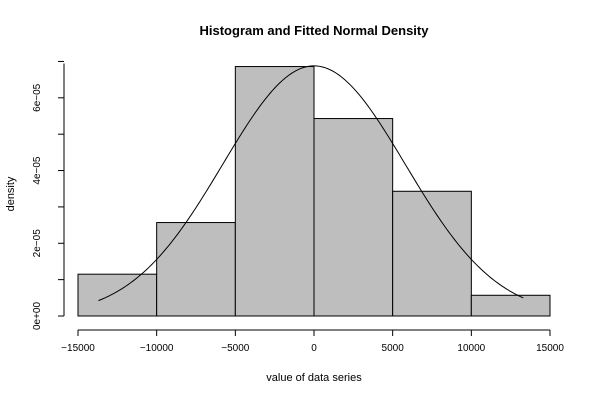 The height and width of the screenshot is (400, 599). I want to click on x-axis: −15000 −10000 −5000 0 5000 10000 15000, so click(312, 341).